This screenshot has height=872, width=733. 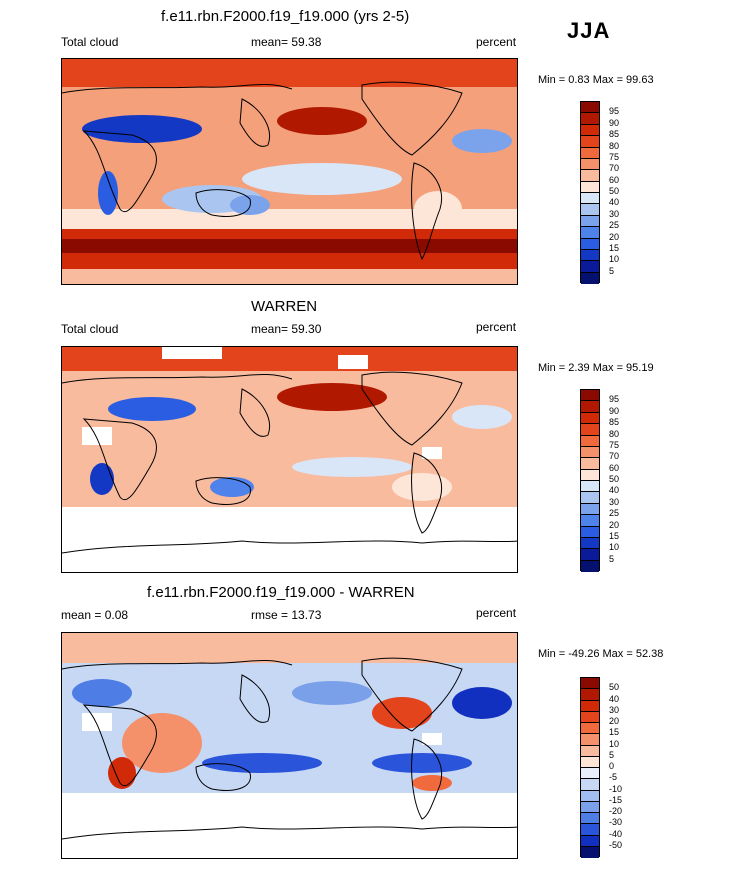 I want to click on panel-3-left-label: mean = 0.08, so click(x=95, y=615).